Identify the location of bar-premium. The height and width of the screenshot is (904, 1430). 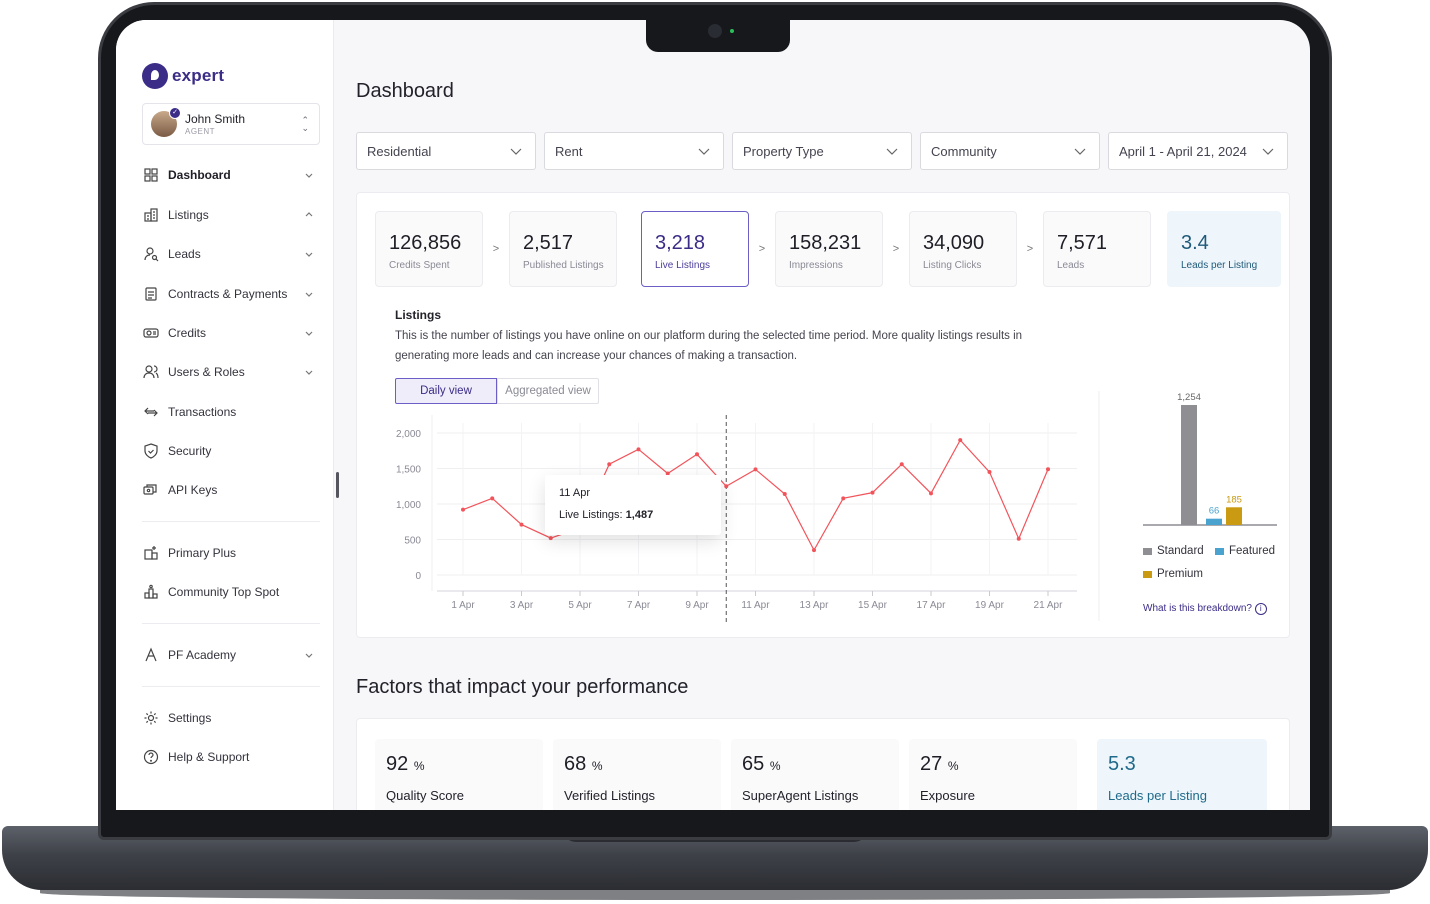
(1234, 516).